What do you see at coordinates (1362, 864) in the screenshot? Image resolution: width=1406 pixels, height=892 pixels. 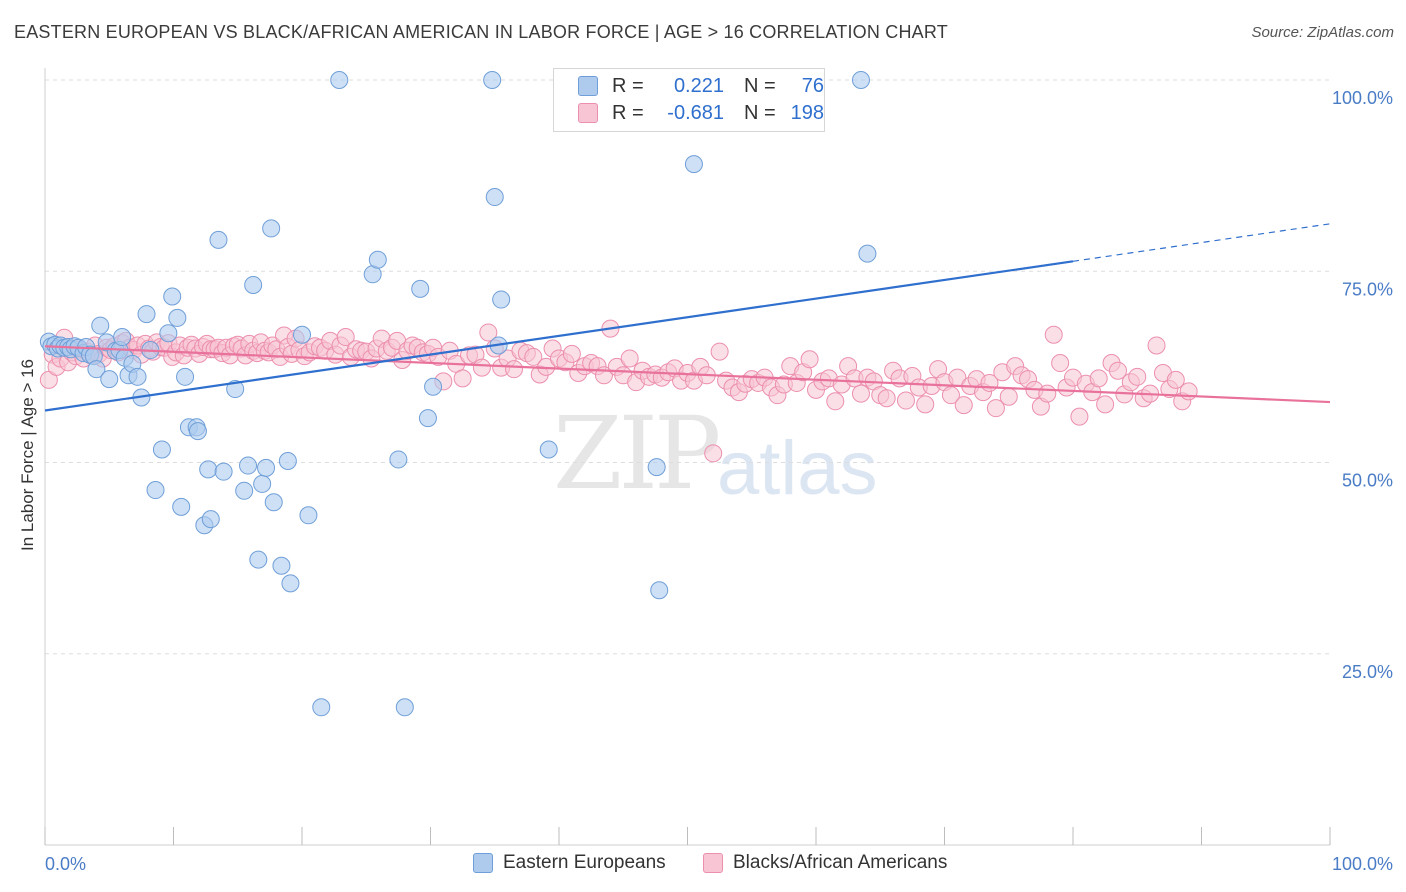 I see `x-tick-label: 100.0%` at bounding box center [1362, 864].